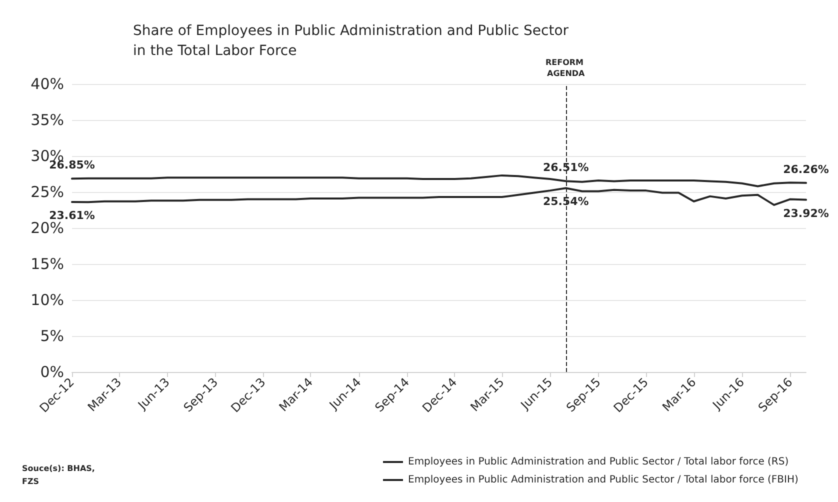 This screenshot has height=502, width=838. What do you see at coordinates (47, 300) in the screenshot?
I see `y-tick-label: 10%` at bounding box center [47, 300].